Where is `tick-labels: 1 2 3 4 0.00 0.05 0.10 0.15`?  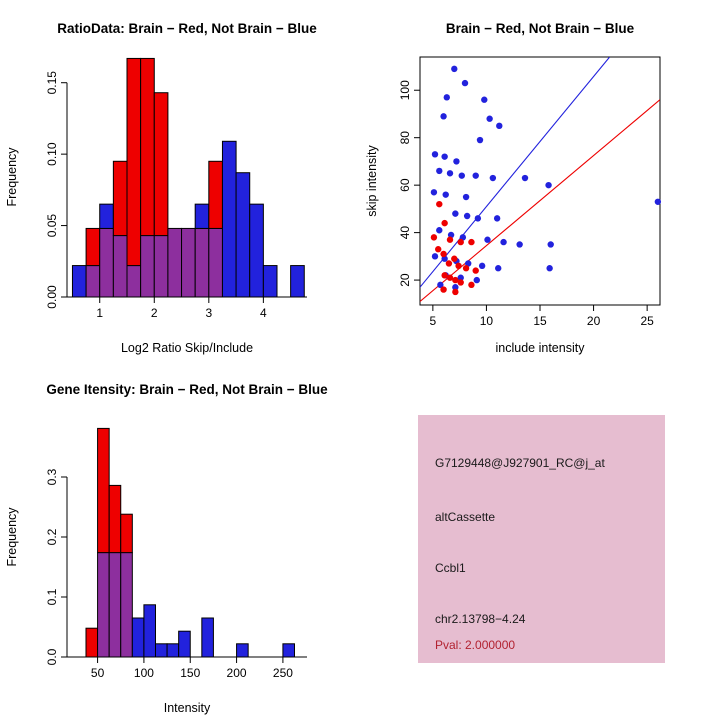
tick-labels: 1 2 3 4 0.00 0.05 0.10 0.15 is located at coordinates (156, 195).